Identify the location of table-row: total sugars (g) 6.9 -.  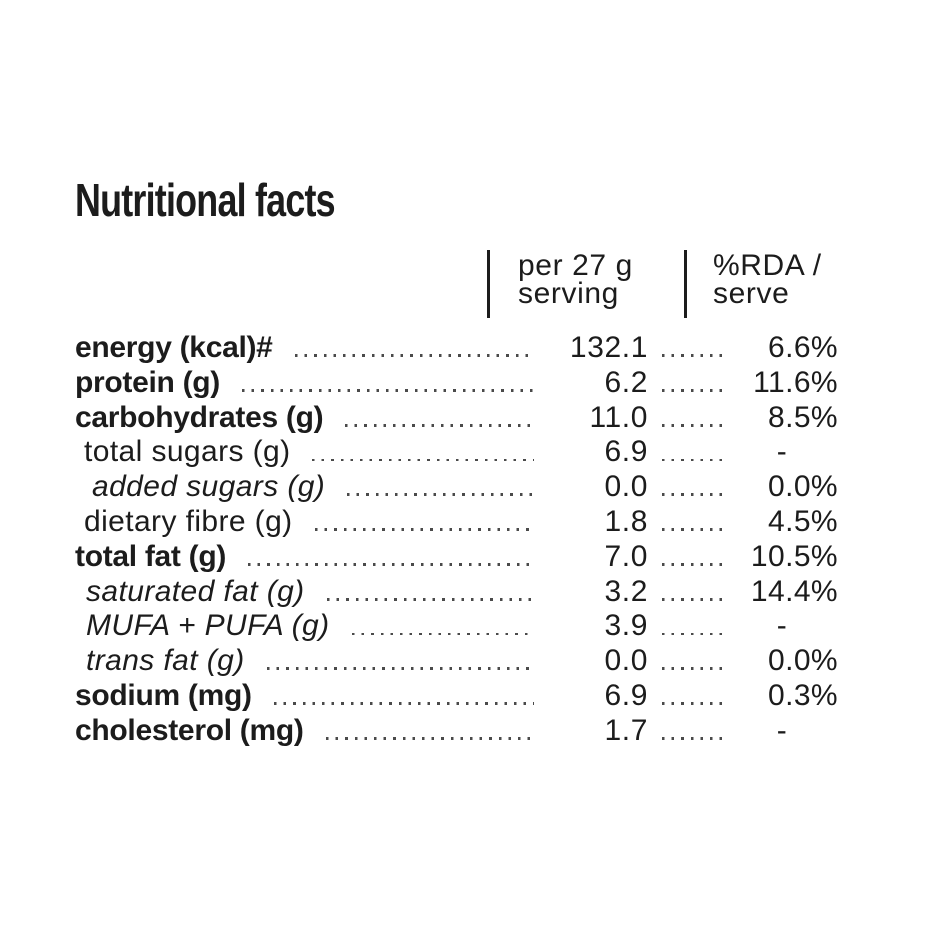
(456, 452).